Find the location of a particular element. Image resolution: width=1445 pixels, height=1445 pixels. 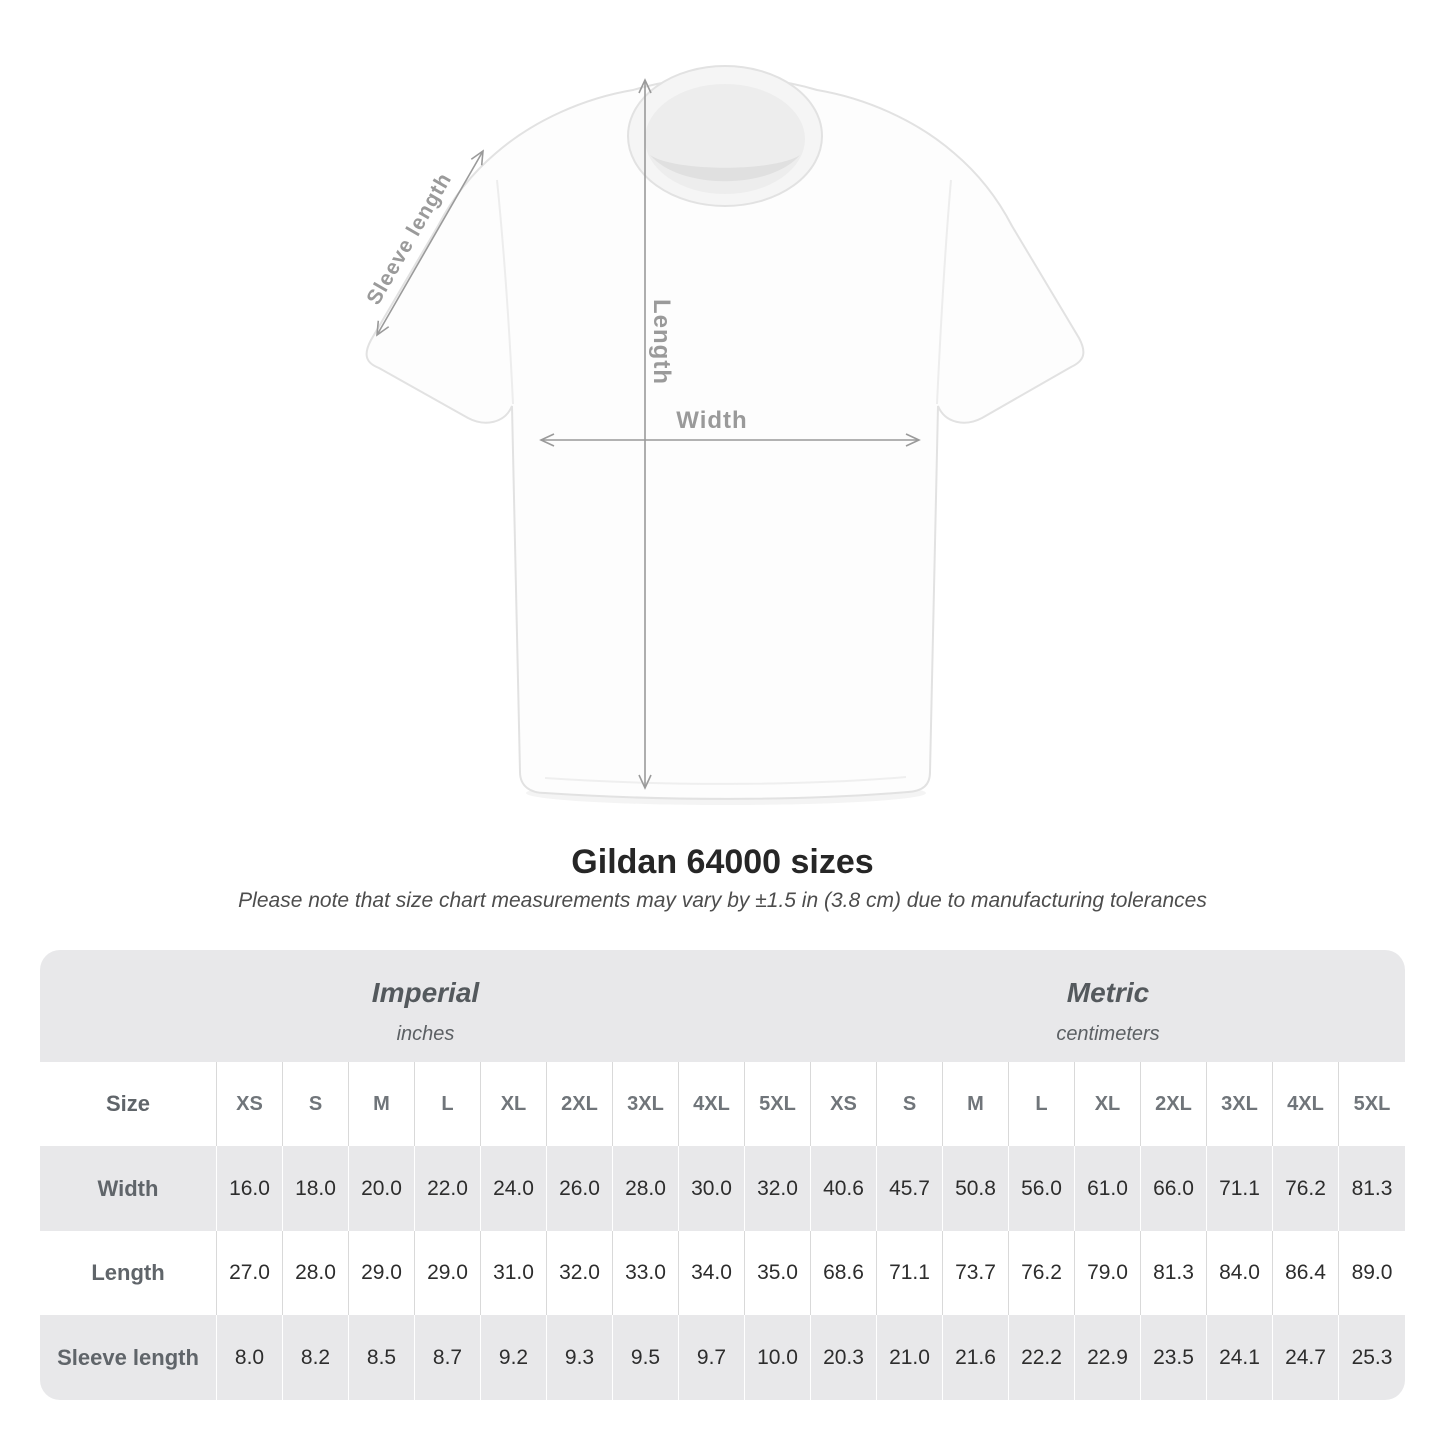

value-cell-imperial: 34.0 is located at coordinates (712, 1273).